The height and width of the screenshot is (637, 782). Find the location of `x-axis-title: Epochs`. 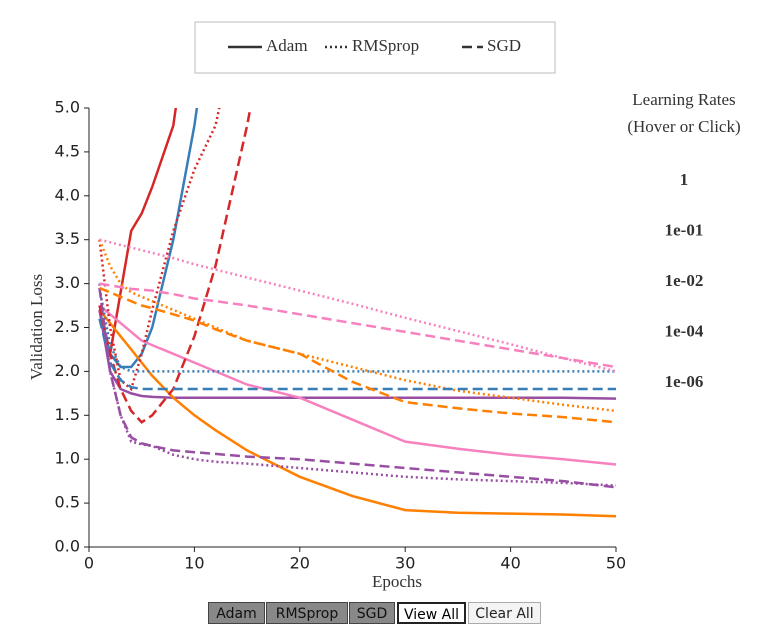

x-axis-title: Epochs is located at coordinates (397, 581).